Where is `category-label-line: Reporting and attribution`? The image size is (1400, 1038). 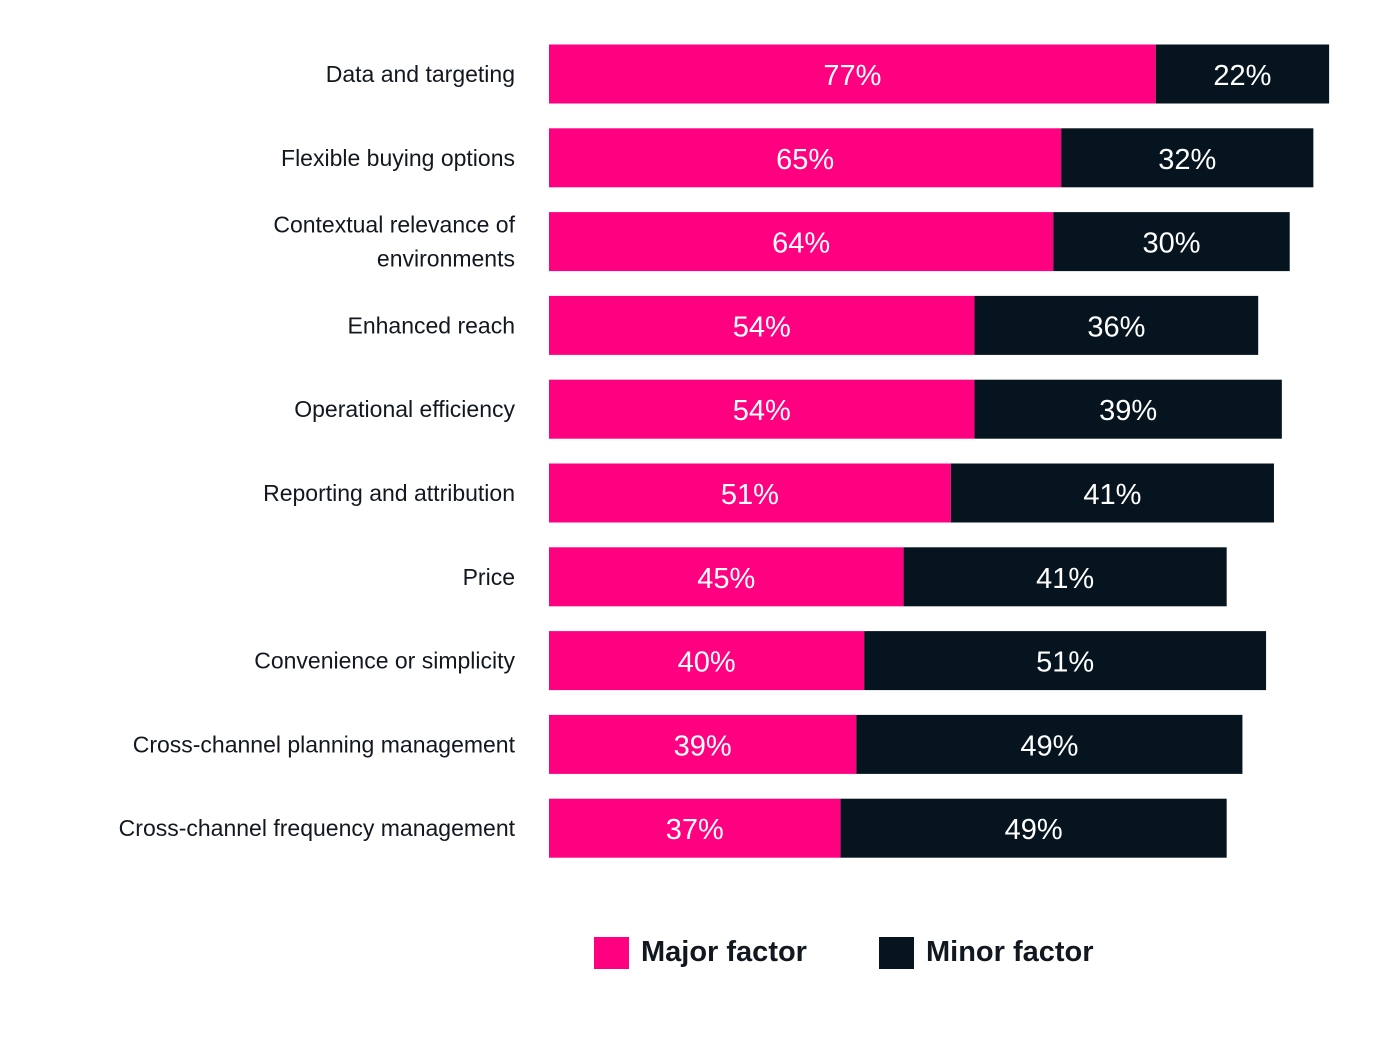
category-label-line: Reporting and attribution is located at coordinates (389, 493).